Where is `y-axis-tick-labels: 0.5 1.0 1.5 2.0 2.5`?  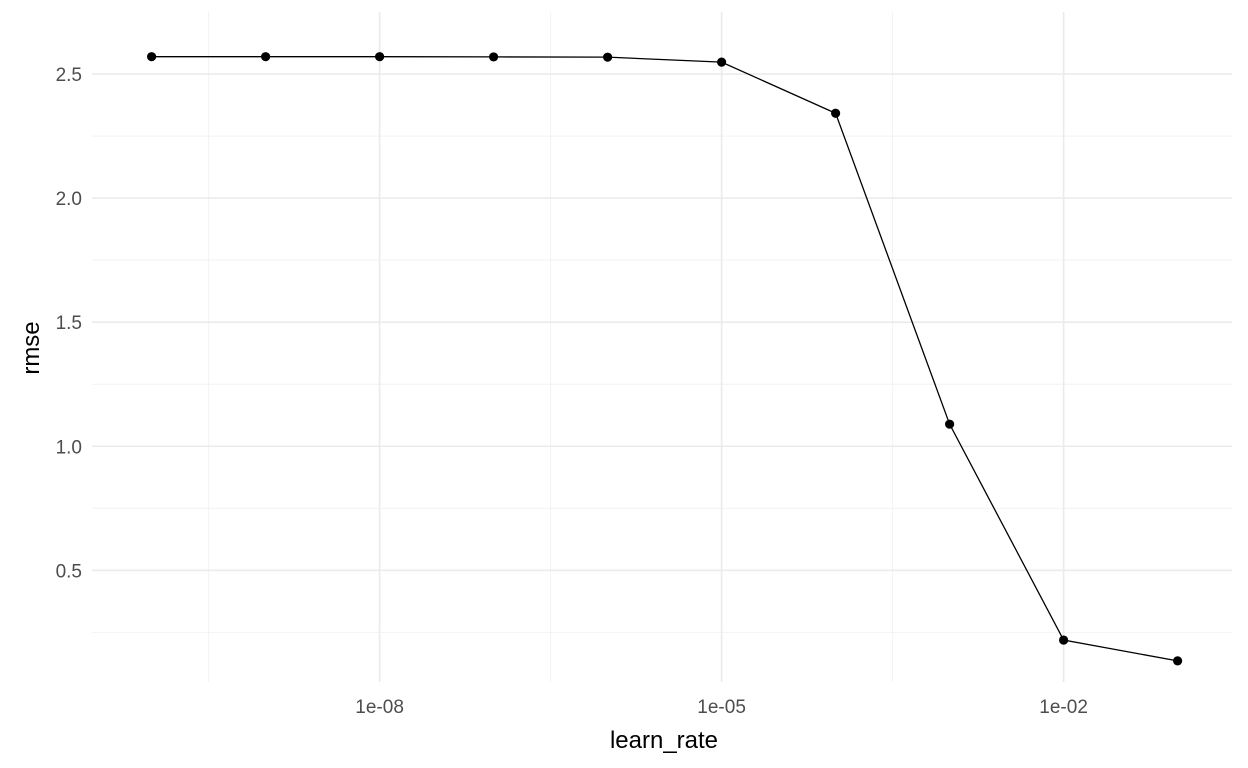 y-axis-tick-labels: 0.5 1.0 1.5 2.0 2.5 is located at coordinates (69, 323).